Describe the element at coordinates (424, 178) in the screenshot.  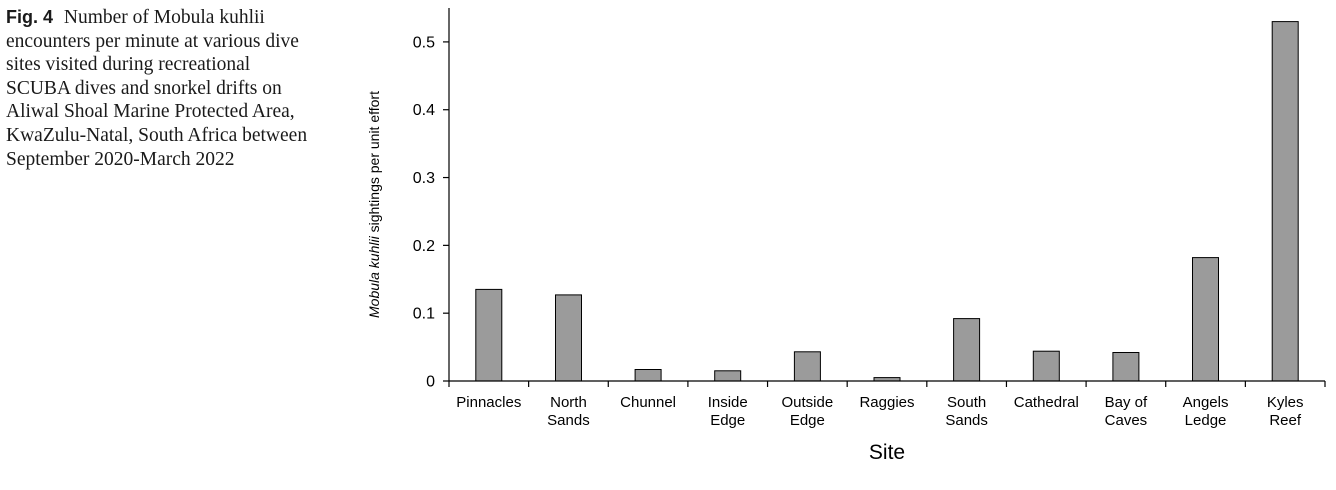
I see `y-tick-label: 0.3` at that location.